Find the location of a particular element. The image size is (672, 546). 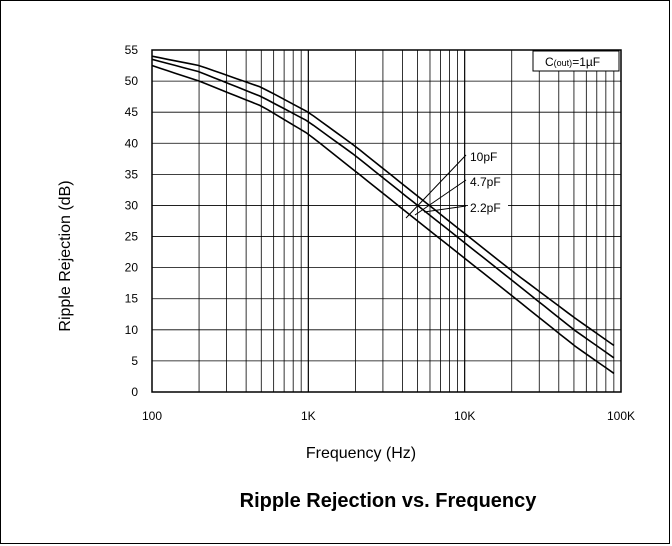

y-tick-label: 20 is located at coordinates (132, 268).